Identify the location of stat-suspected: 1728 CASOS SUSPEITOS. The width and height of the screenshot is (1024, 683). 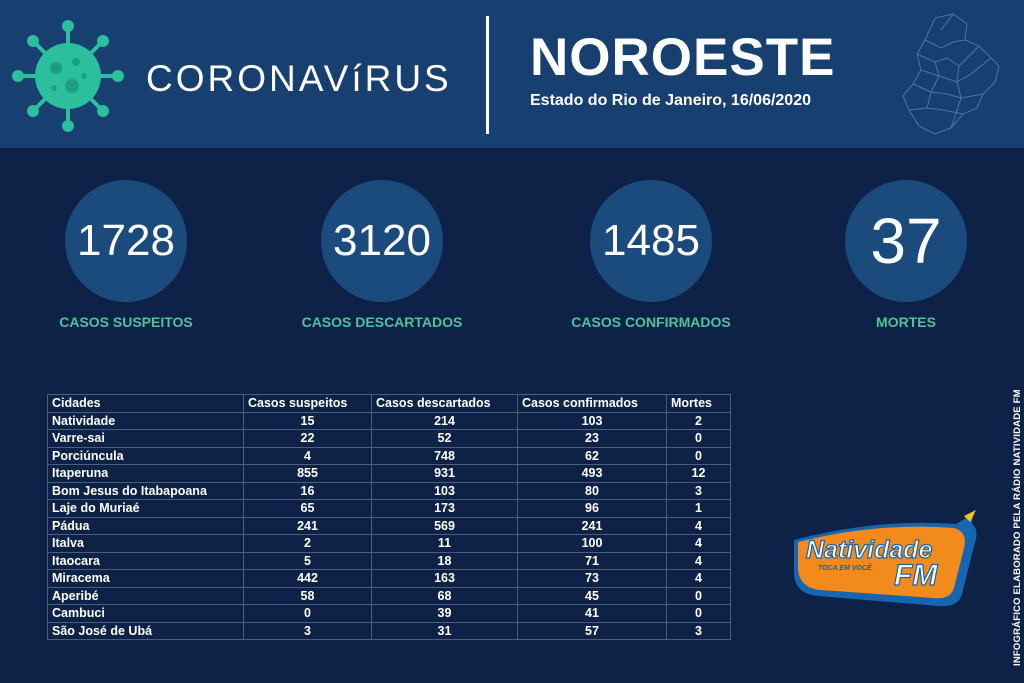
(126, 255).